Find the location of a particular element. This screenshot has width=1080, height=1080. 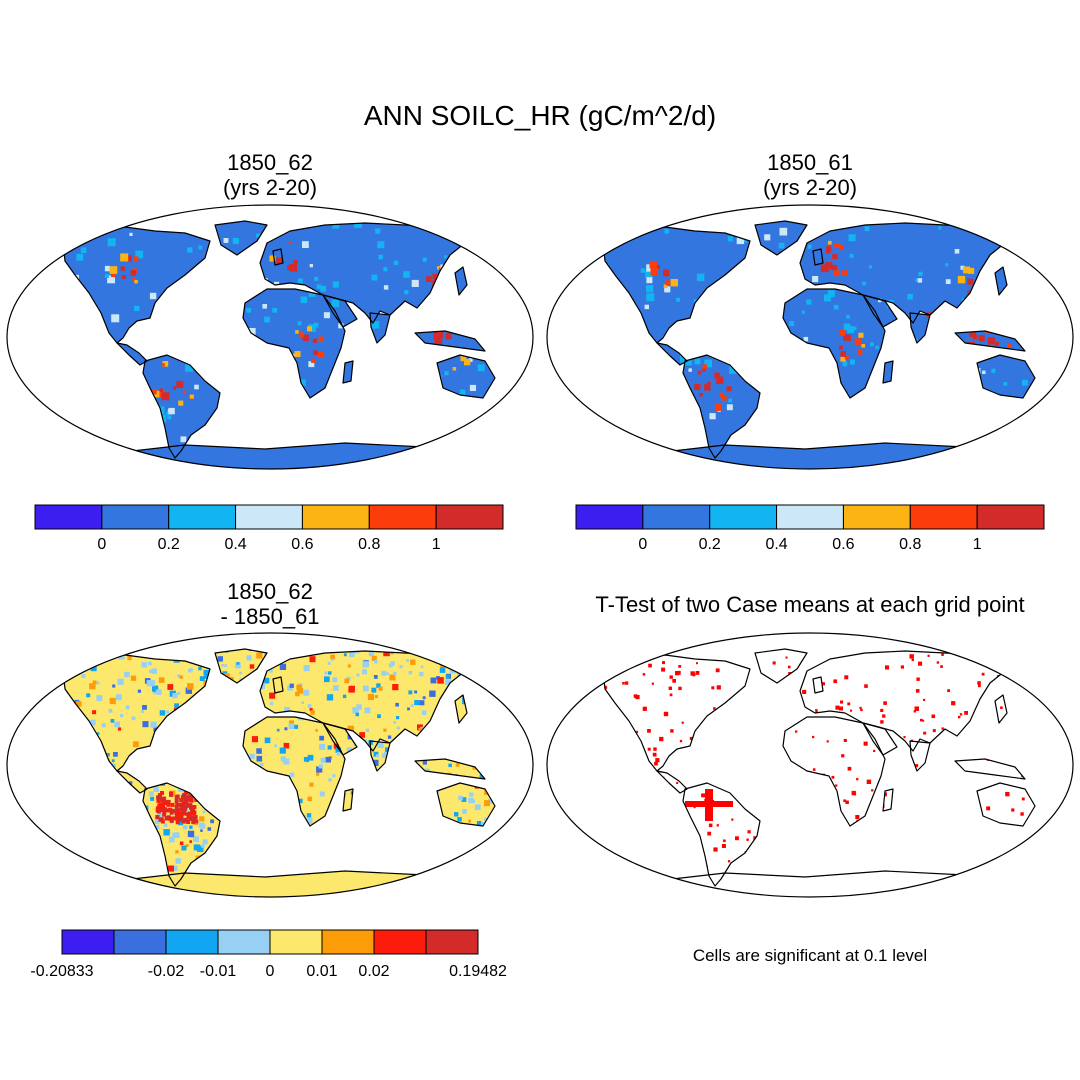

map-case2 is located at coordinates (810, 337).